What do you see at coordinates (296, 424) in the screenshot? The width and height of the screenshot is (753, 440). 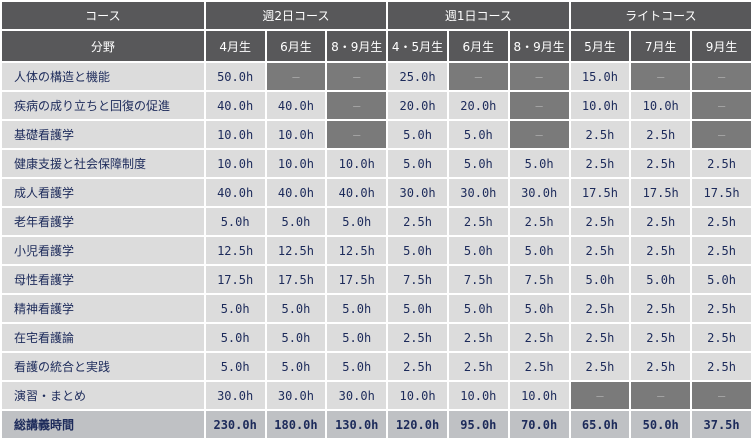 I see `total-hours-cell: 180.0h` at bounding box center [296, 424].